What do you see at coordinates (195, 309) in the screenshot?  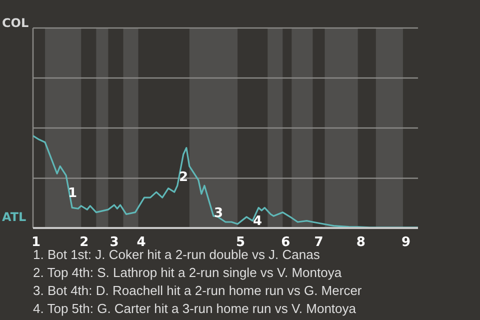 I see `text: 4. Top 5th: G. Carter hit a 3-run home run vs V. Montoya` at bounding box center [195, 309].